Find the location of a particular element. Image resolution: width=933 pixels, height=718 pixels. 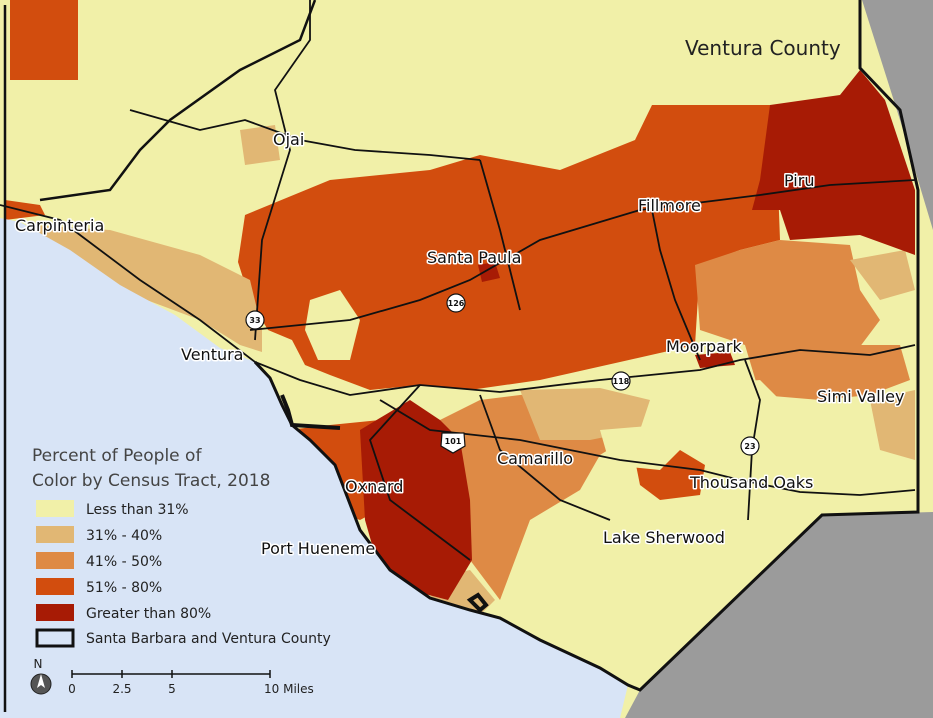

outside-area-southeast is located at coordinates (779, 615).